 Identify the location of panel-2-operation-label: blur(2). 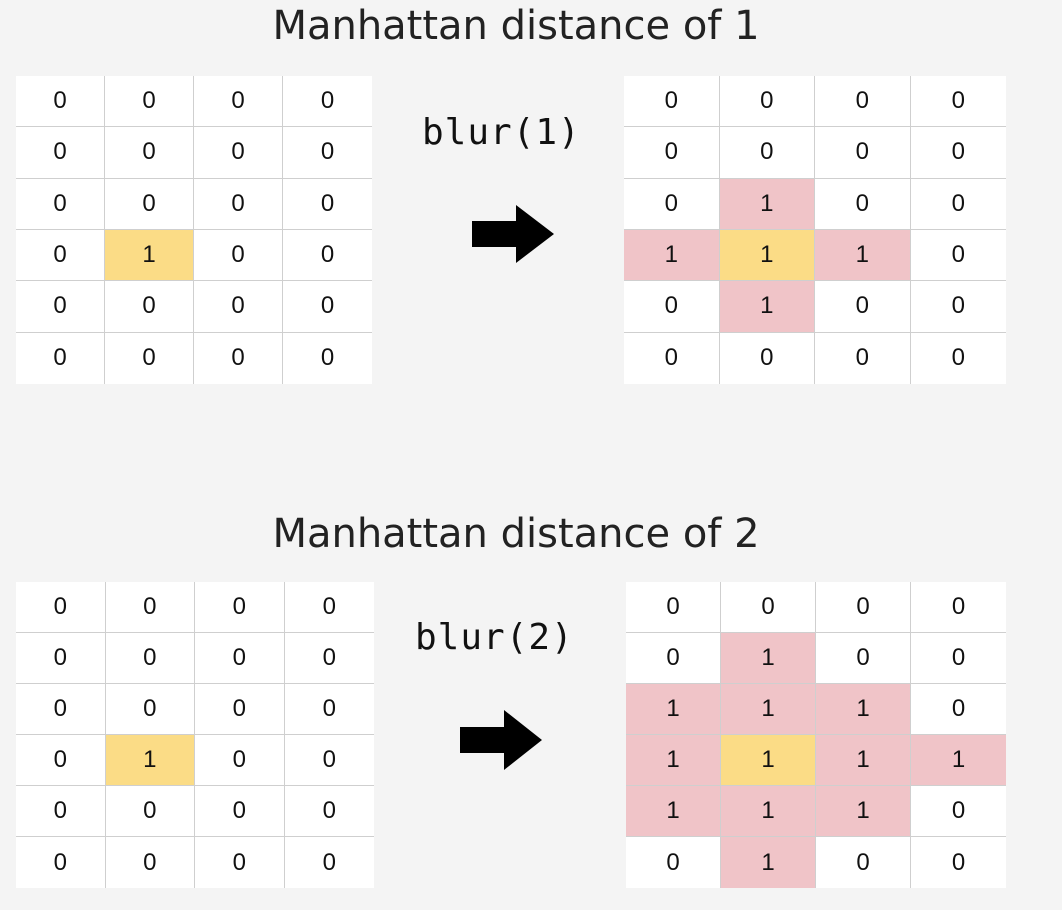
(494, 637).